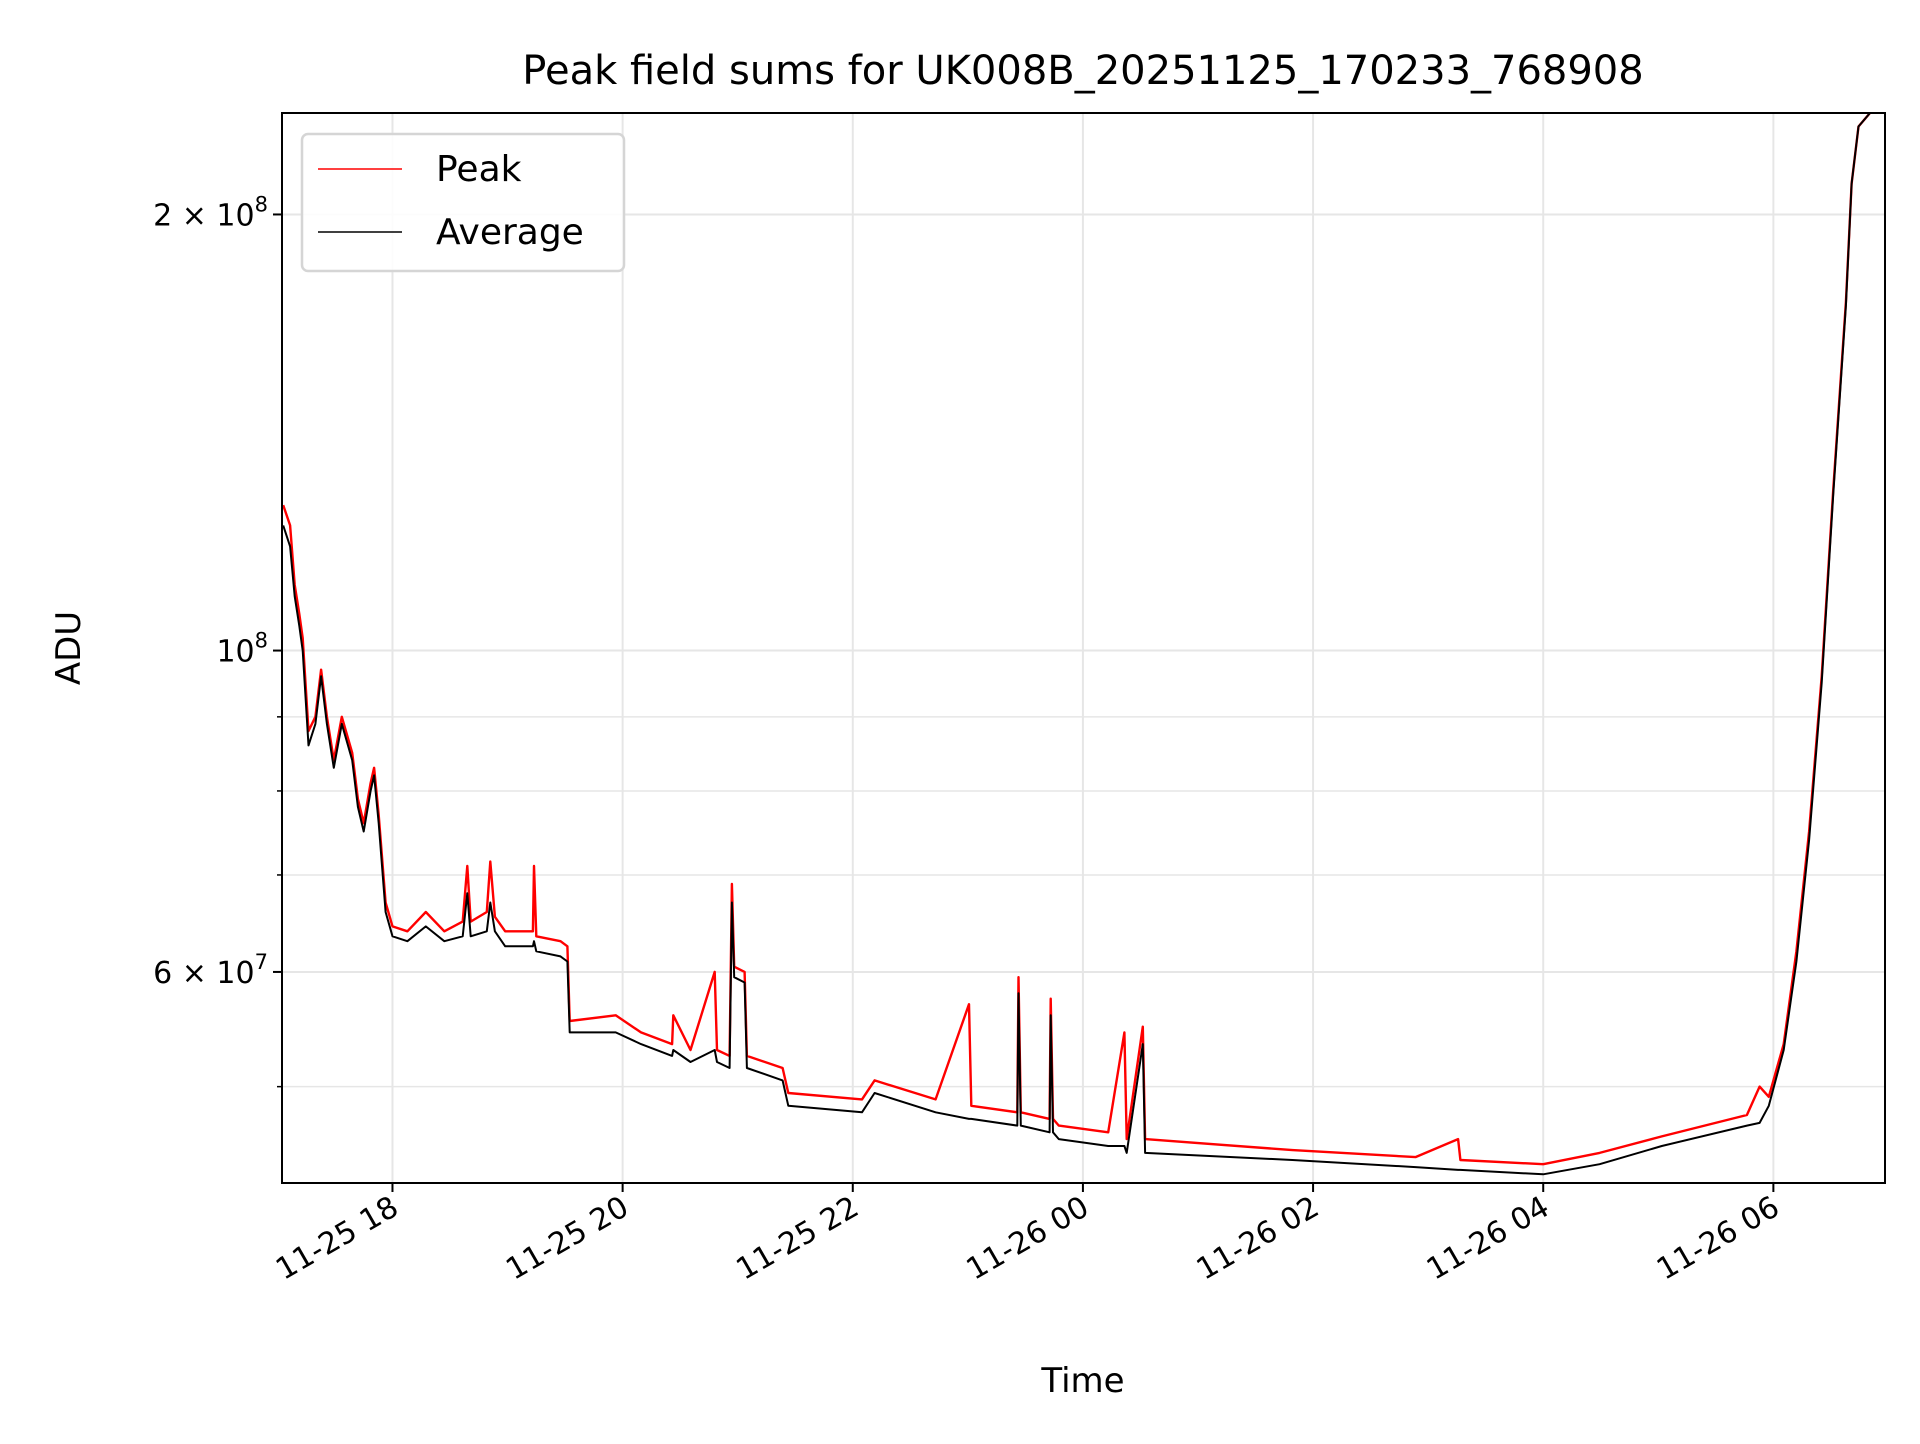 This screenshot has height=1444, width=1920. What do you see at coordinates (797, 1239) in the screenshot?
I see `x-tick-label: 11-25 22` at bounding box center [797, 1239].